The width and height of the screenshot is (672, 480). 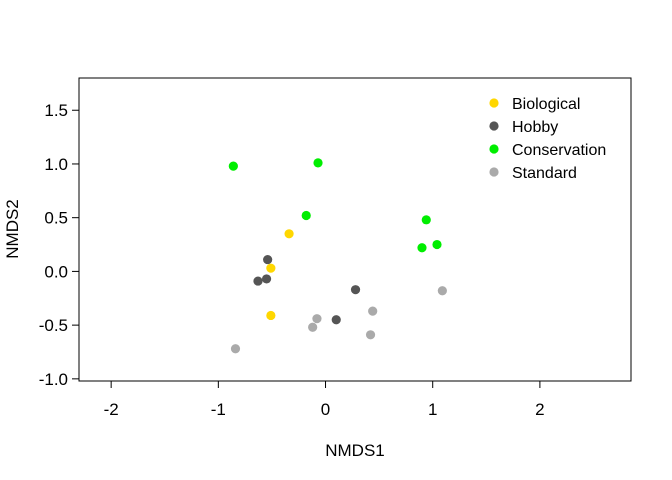 I want to click on x-axis: -2 -1 0 1 2, so click(x=324, y=399).